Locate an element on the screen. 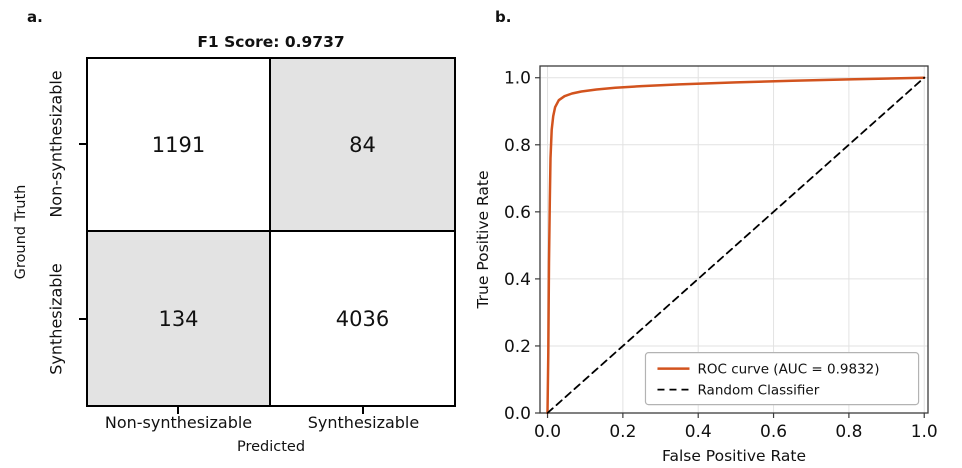  panel-a-label: a. is located at coordinates (35, 17).